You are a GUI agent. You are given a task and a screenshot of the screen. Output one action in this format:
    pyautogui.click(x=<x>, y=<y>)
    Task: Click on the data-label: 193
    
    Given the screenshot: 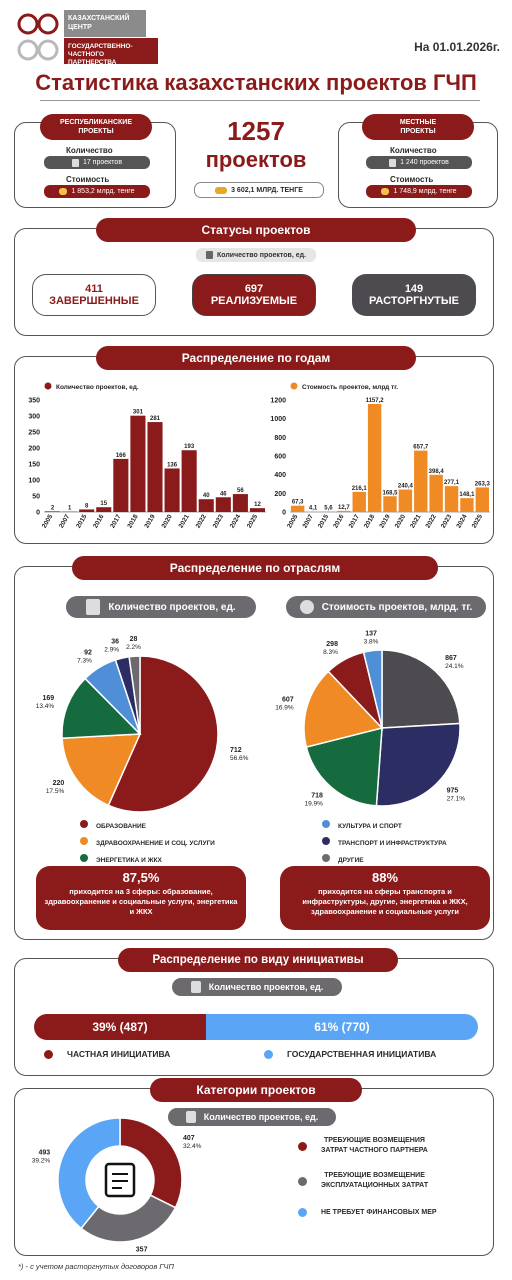 What is the action you would take?
    pyautogui.click(x=189, y=447)
    